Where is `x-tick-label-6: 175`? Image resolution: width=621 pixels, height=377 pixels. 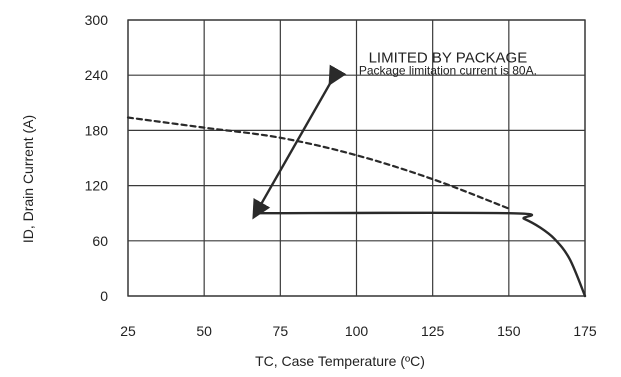
x-tick-label-6: 175 is located at coordinates (585, 331).